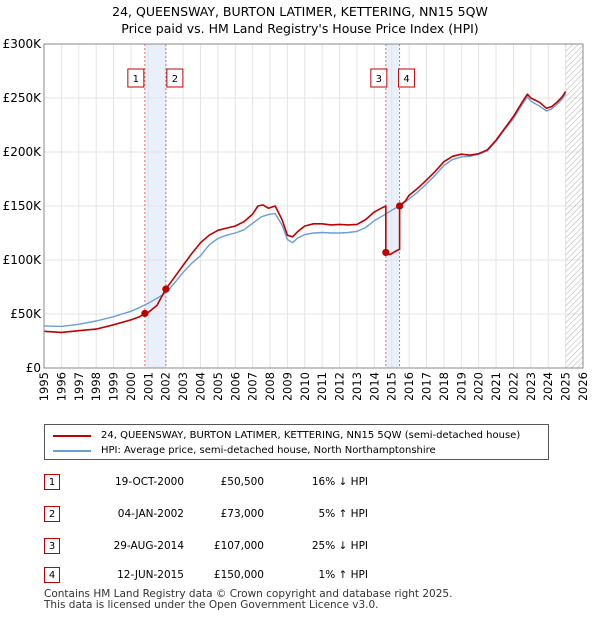 This screenshot has width=600, height=620. What do you see at coordinates (574, 206) in the screenshot?
I see `future-hatch-region` at bounding box center [574, 206].